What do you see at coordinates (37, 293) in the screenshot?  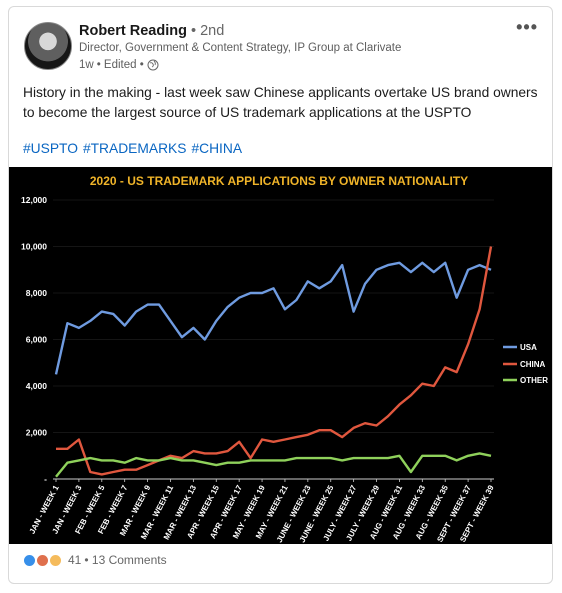 I see `y-tick-label: 8,000` at bounding box center [37, 293].